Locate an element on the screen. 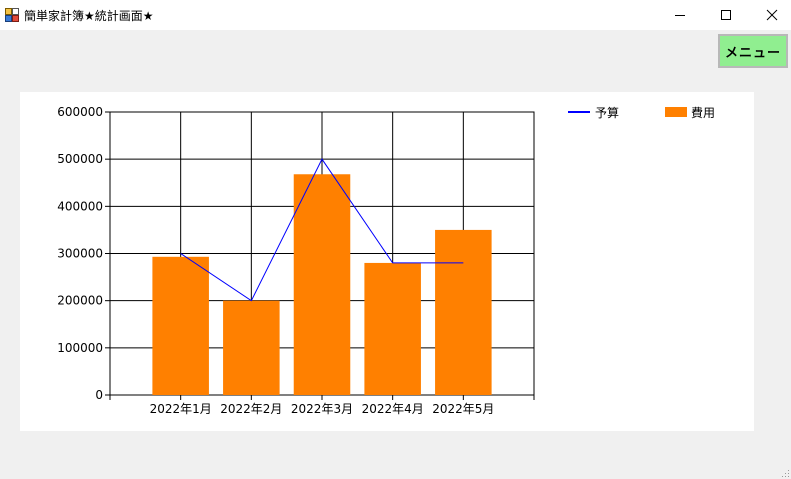  menu-button: メニュー is located at coordinates (753, 51).